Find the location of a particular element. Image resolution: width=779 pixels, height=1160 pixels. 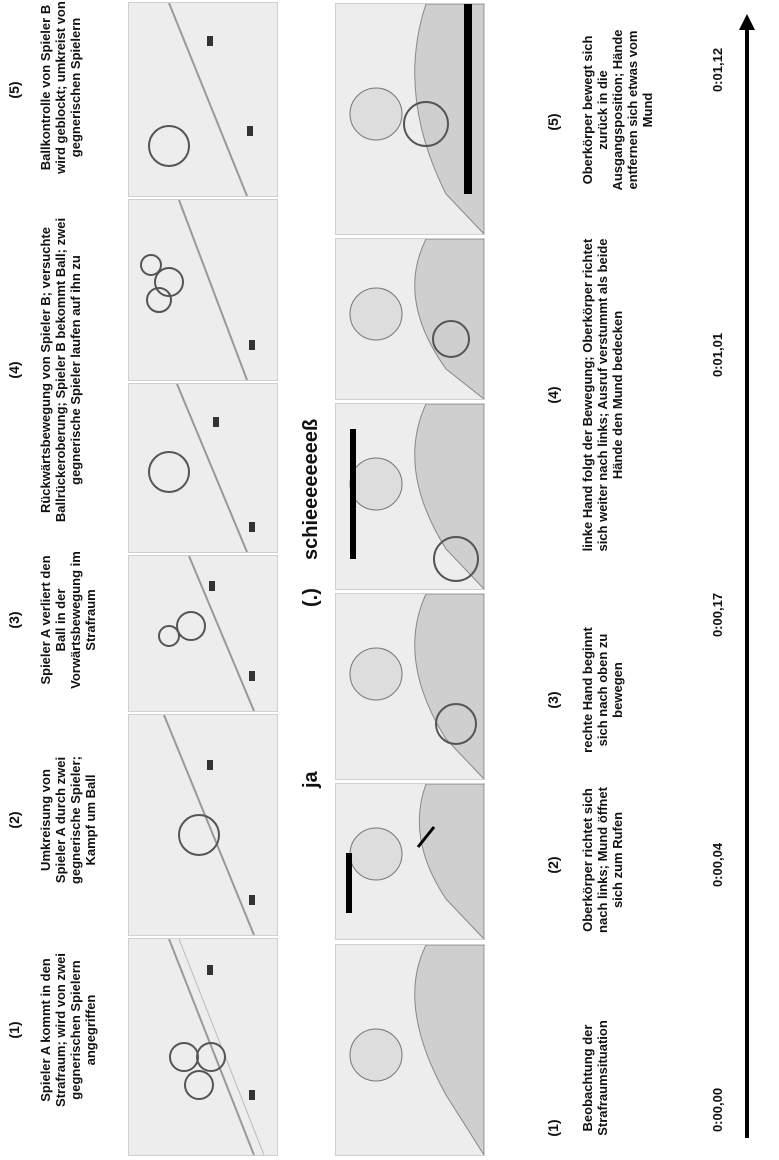

soccer-image-4b is located at coordinates (203, 290).